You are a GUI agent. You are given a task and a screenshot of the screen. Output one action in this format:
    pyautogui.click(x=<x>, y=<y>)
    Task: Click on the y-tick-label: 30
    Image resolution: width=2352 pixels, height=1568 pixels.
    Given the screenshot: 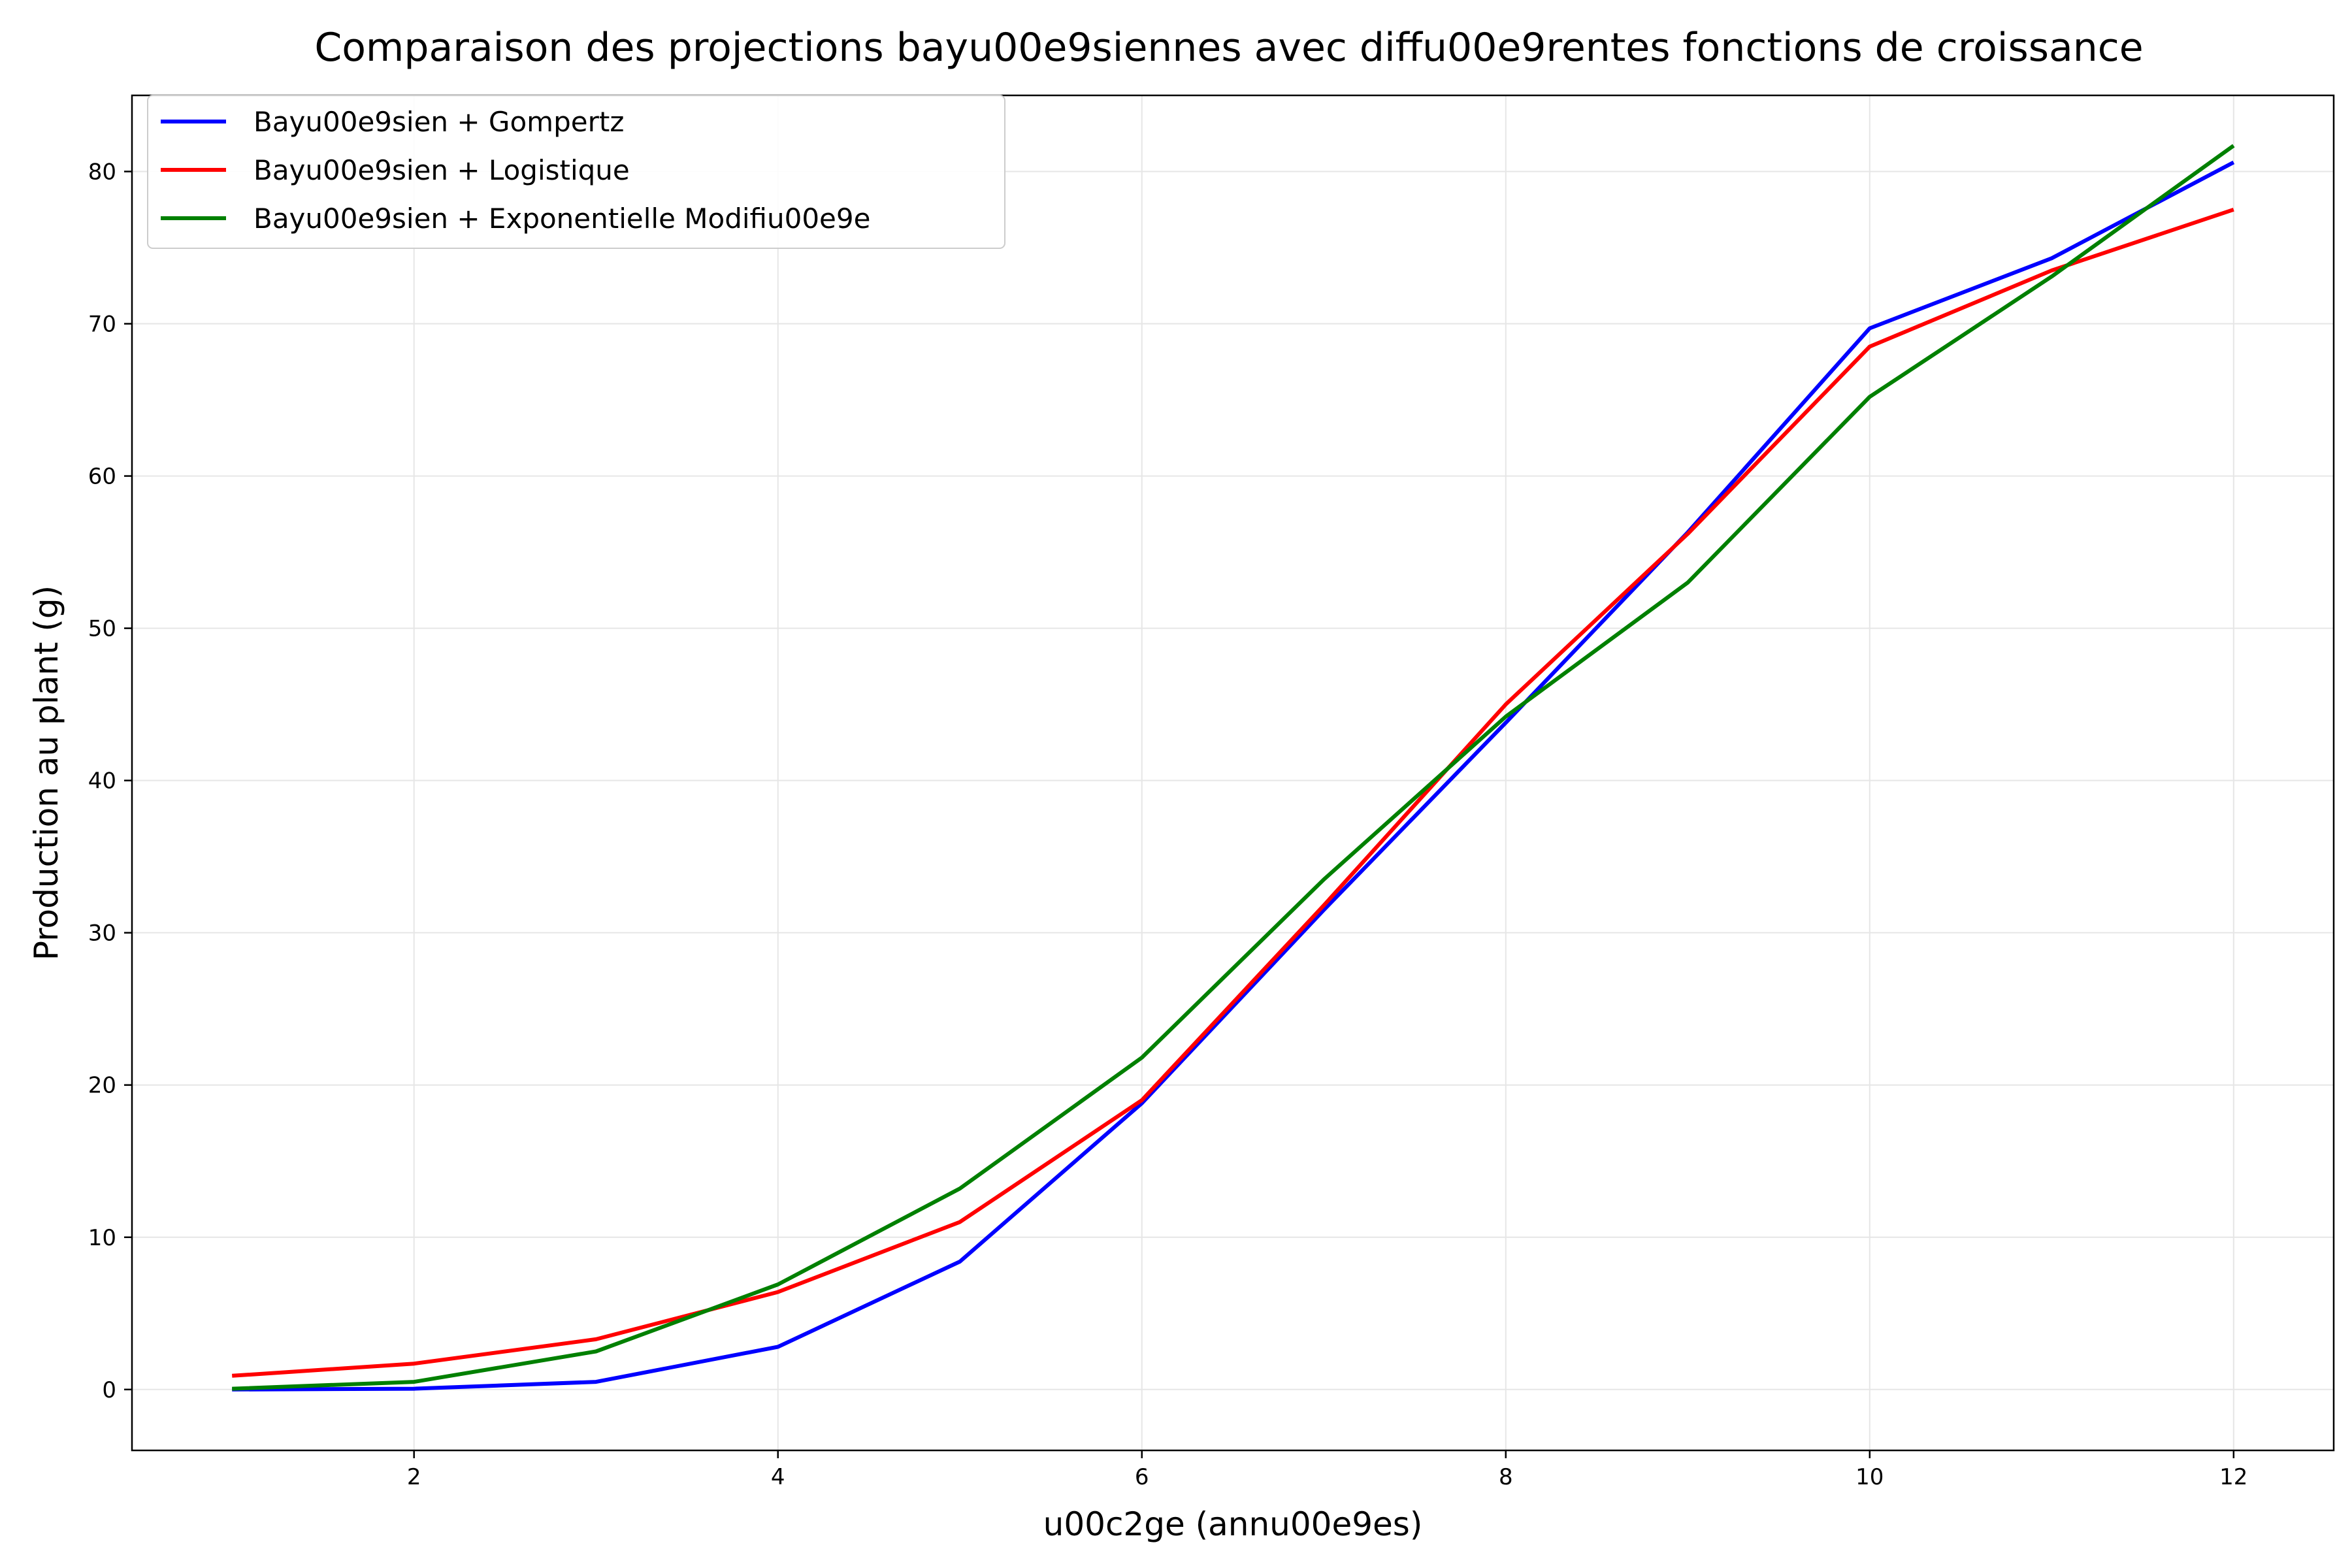 What is the action you would take?
    pyautogui.click(x=102, y=934)
    